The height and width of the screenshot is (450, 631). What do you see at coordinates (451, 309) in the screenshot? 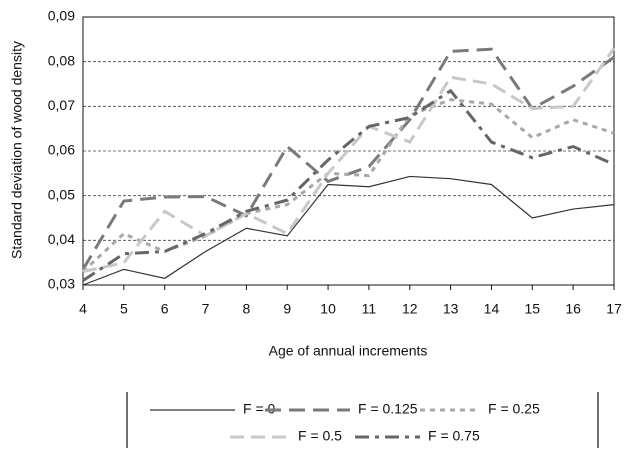
I see `x-tick-label: 13` at bounding box center [451, 309].